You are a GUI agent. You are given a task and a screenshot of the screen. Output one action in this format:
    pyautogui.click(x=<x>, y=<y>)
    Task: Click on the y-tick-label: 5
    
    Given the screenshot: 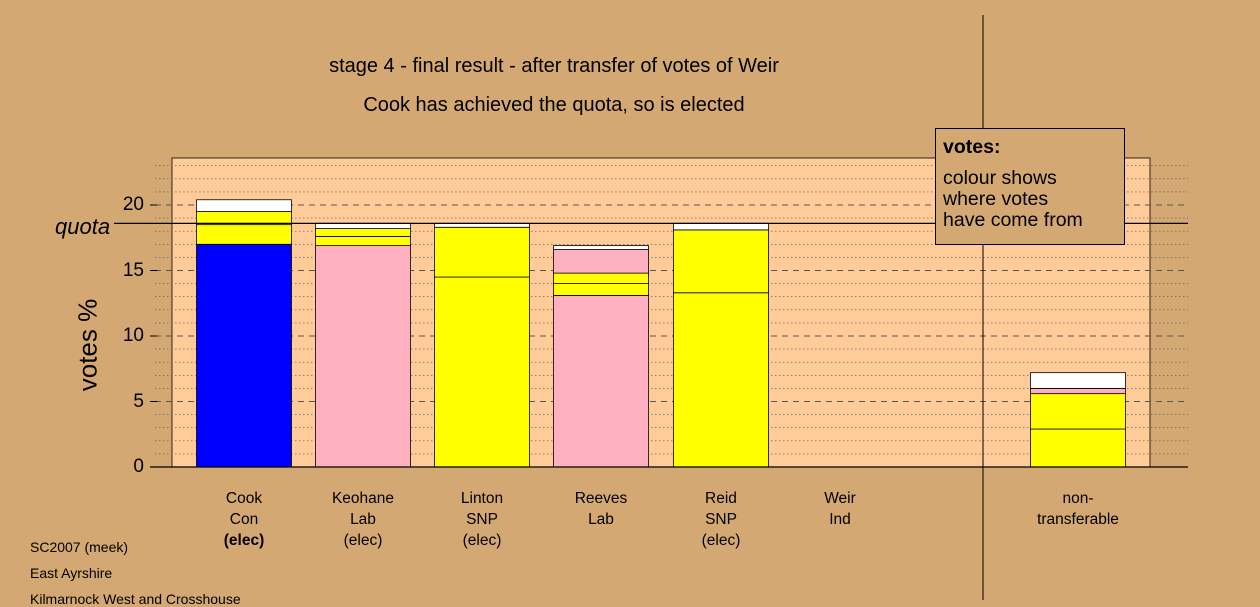 What is the action you would take?
    pyautogui.click(x=138, y=401)
    